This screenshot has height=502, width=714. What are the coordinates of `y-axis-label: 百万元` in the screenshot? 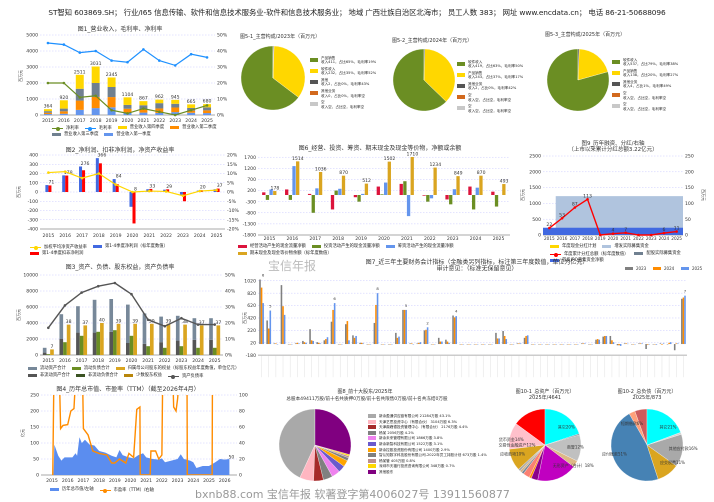 It's located at (522, 195).